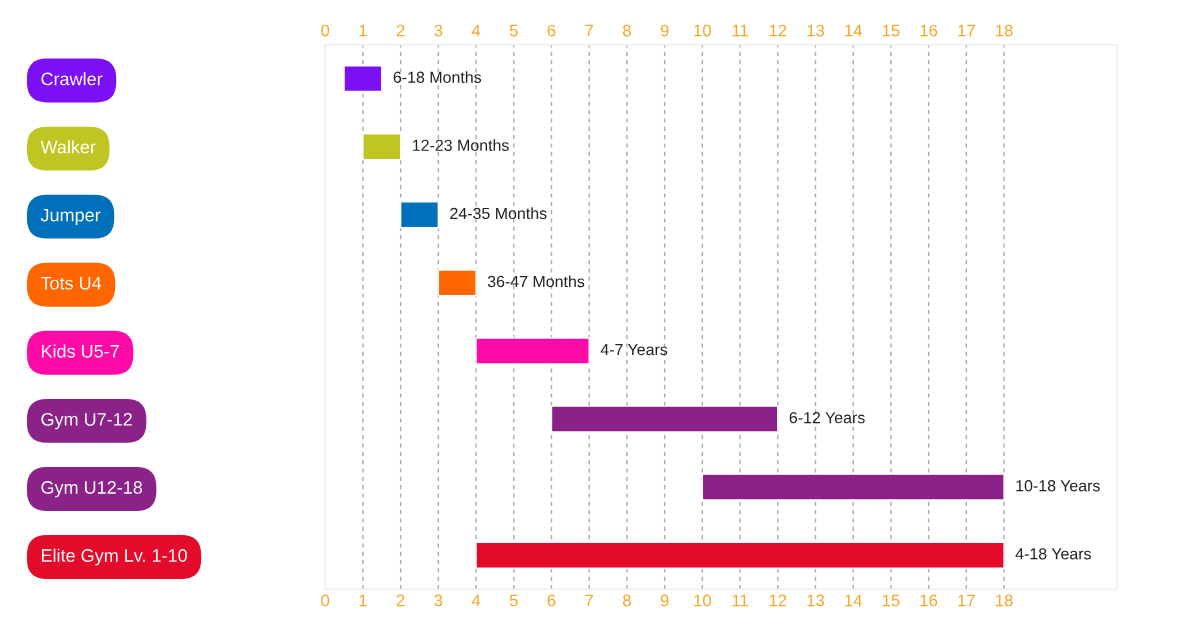 Image resolution: width=1200 pixels, height=637 pixels. Describe the element at coordinates (536, 281) in the screenshot. I see `data-label: 36-47 Months` at that location.